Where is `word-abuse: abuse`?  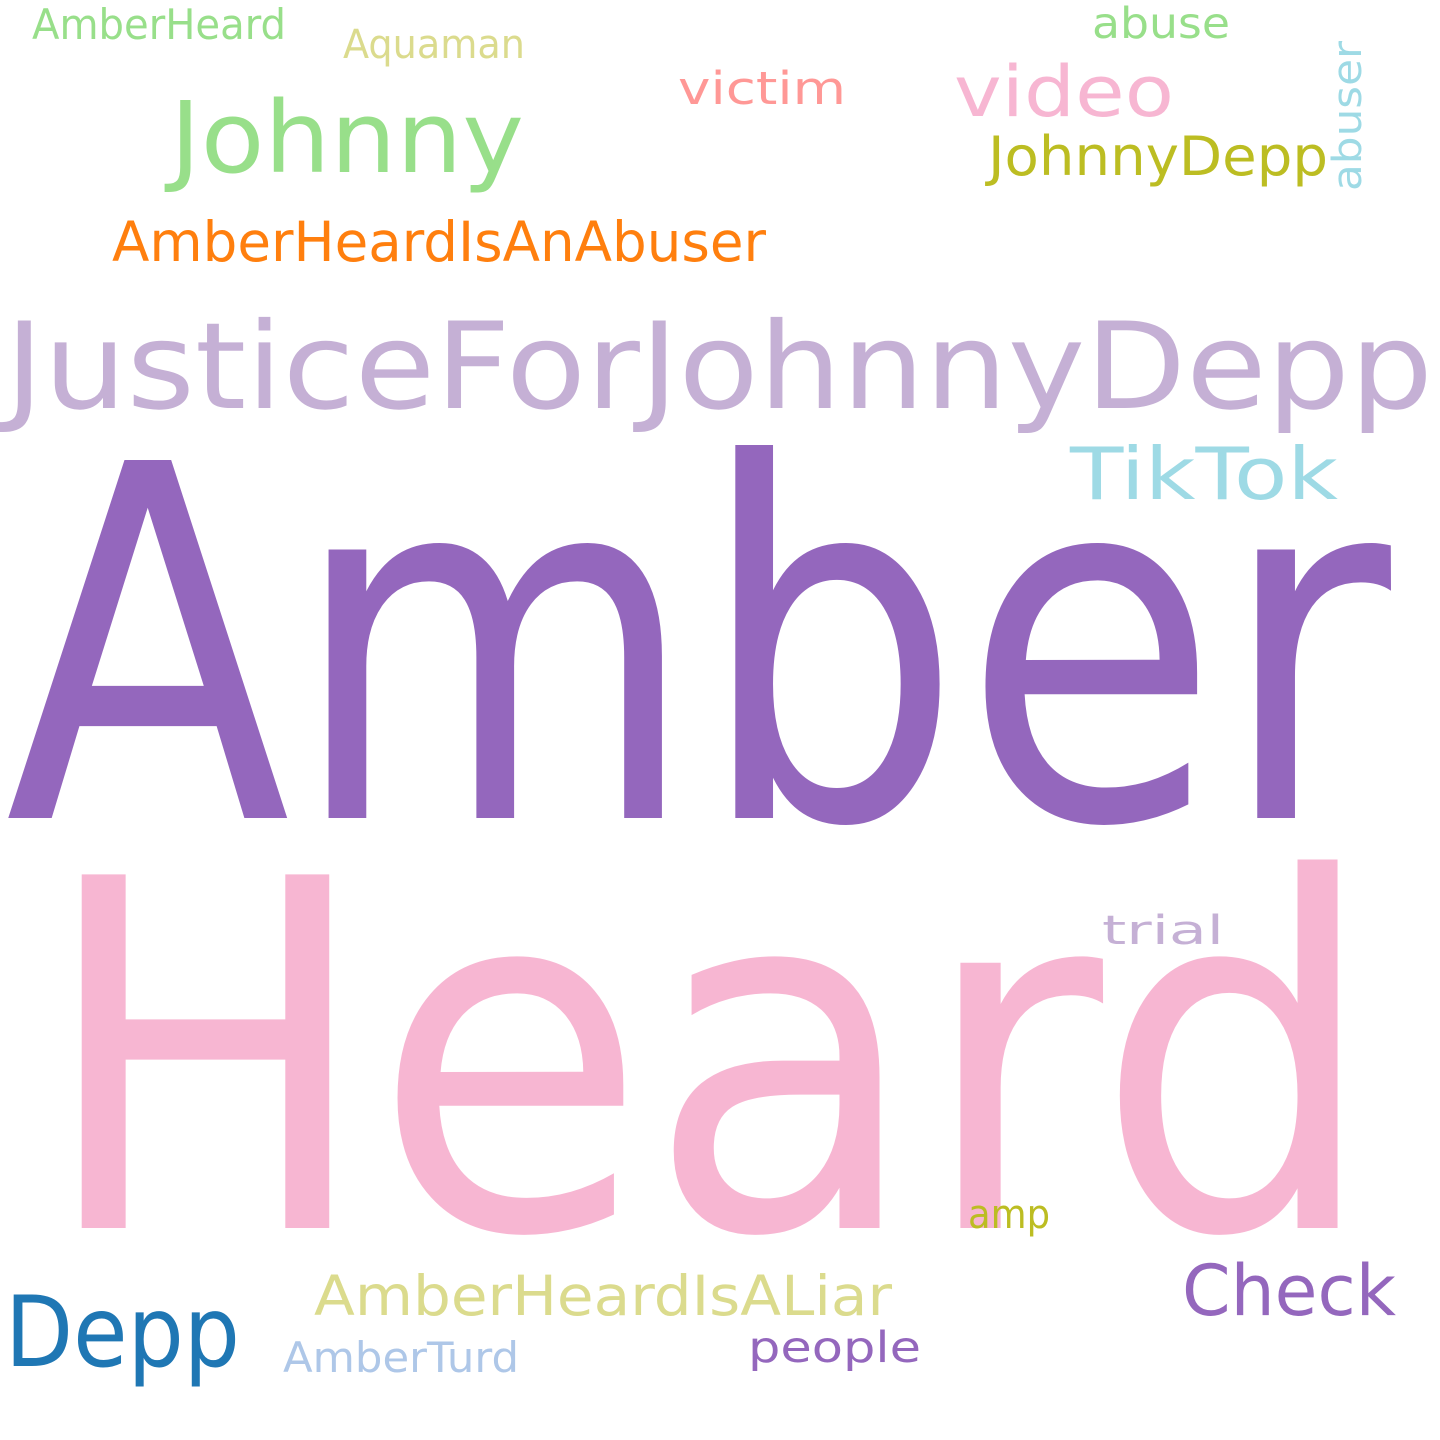
word-abuse: abuse is located at coordinates (1161, 24).